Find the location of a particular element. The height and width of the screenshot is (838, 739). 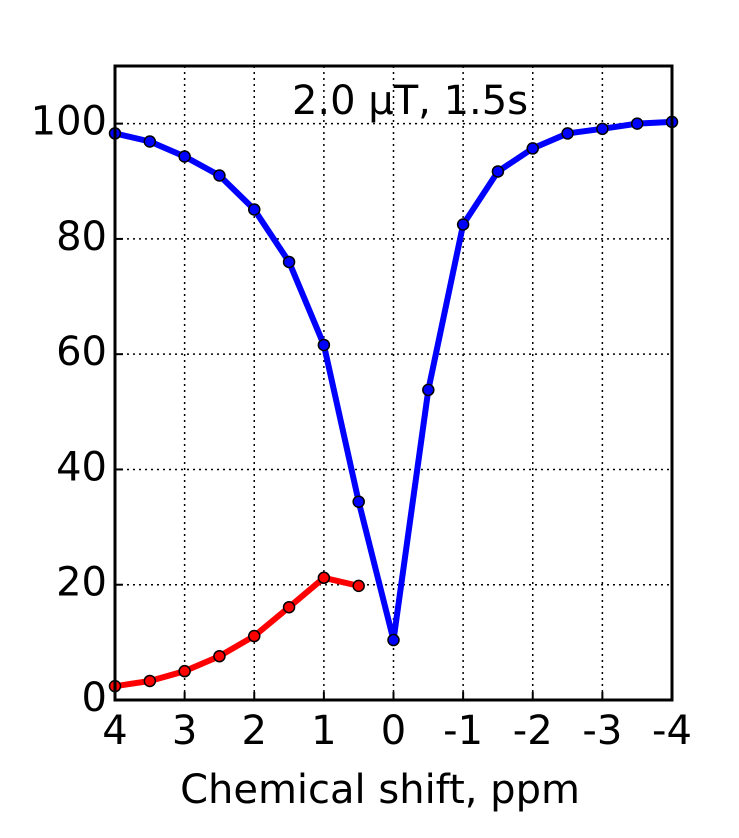

x-tick-label: -1 is located at coordinates (463, 731).